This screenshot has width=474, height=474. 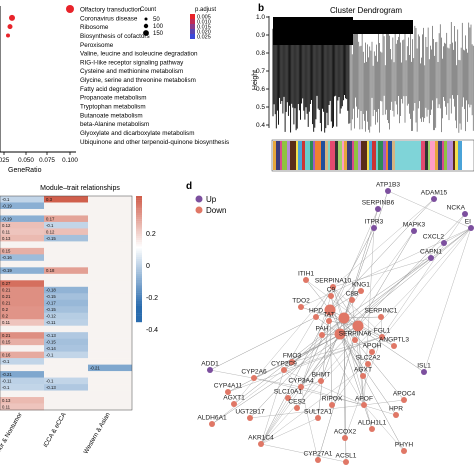 I want to click on network-node-label: CYP4A11, so click(x=228, y=386).